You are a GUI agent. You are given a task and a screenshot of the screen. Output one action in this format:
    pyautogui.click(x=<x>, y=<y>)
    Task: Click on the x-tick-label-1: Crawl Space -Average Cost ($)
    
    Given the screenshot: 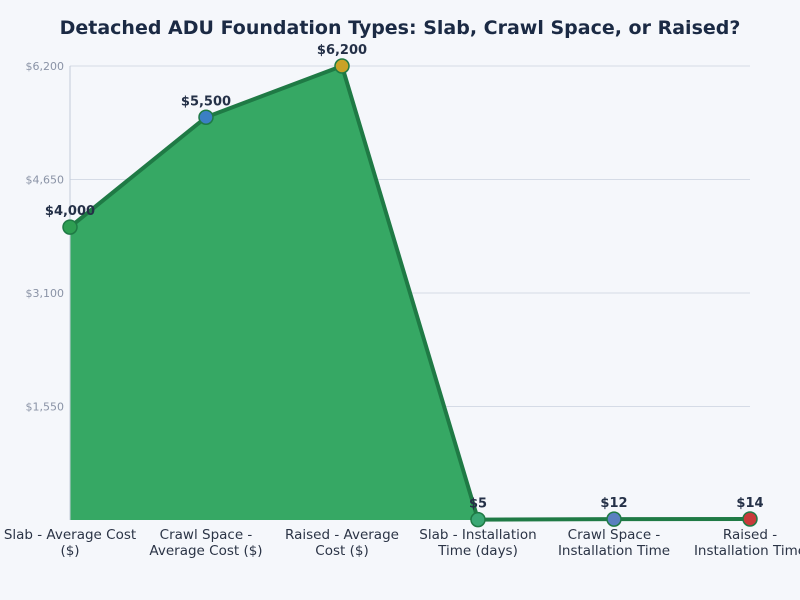 What is the action you would take?
    pyautogui.click(x=205, y=543)
    